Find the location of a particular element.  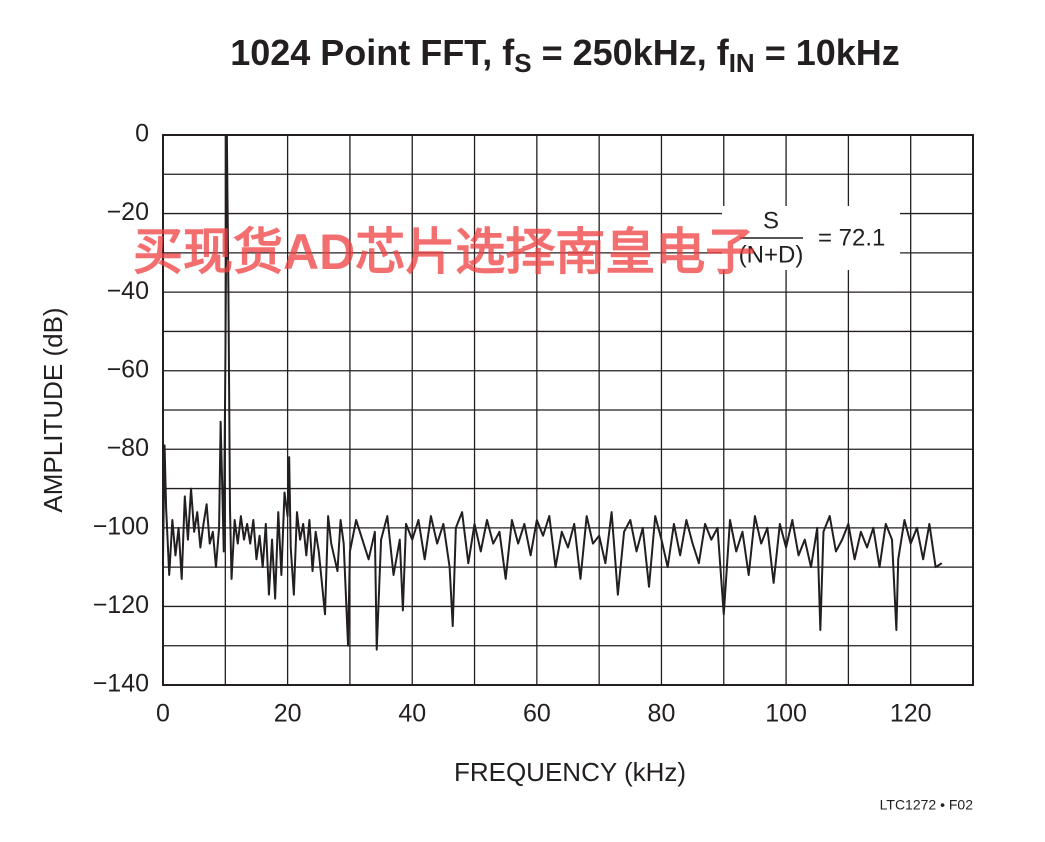

x-tick-label: 20 is located at coordinates (288, 714).